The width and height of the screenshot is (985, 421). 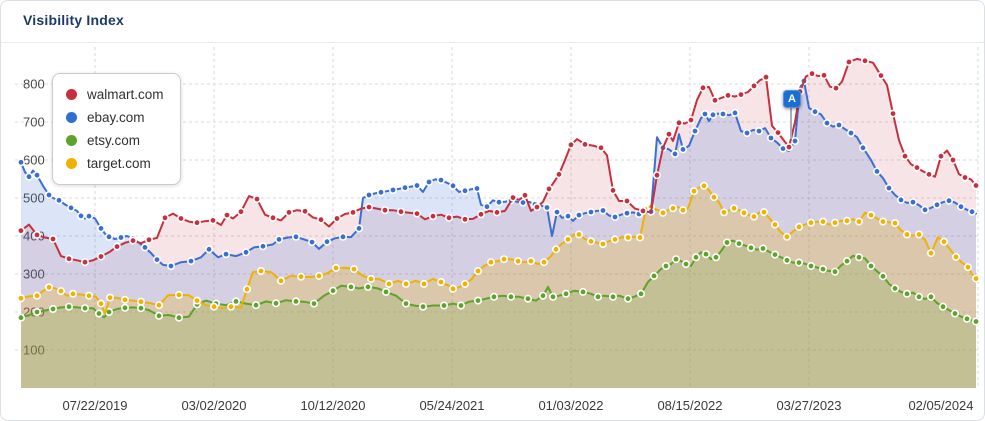 What do you see at coordinates (792, 99) in the screenshot?
I see `event-marker-a: A` at bounding box center [792, 99].